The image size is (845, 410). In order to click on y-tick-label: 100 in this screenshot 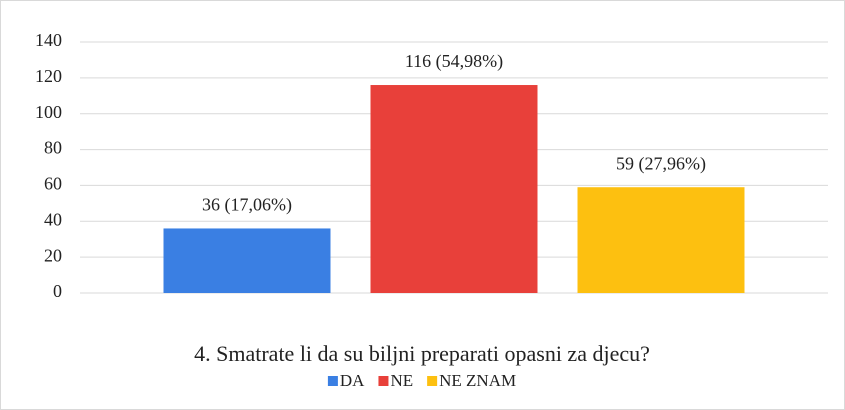, I will do `click(48, 112)`.